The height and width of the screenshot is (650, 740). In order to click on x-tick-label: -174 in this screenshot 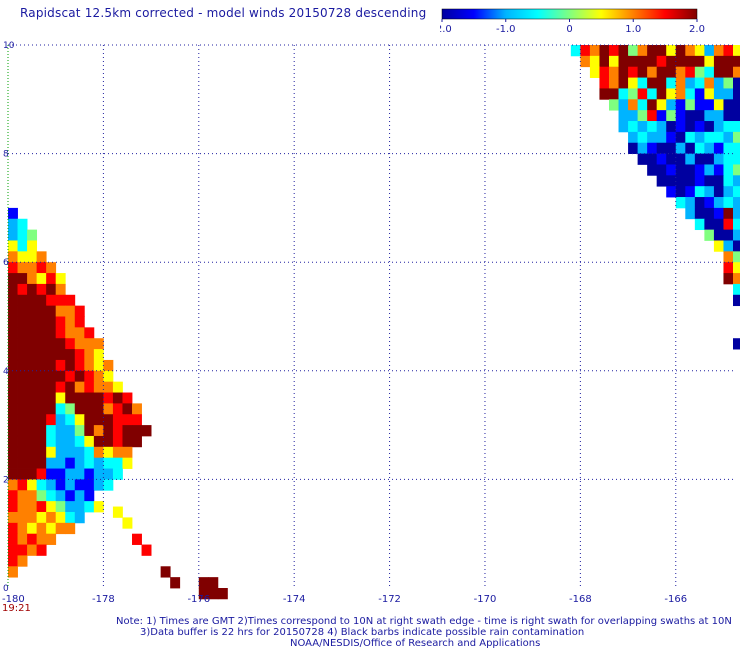, I will do `click(294, 599)`.